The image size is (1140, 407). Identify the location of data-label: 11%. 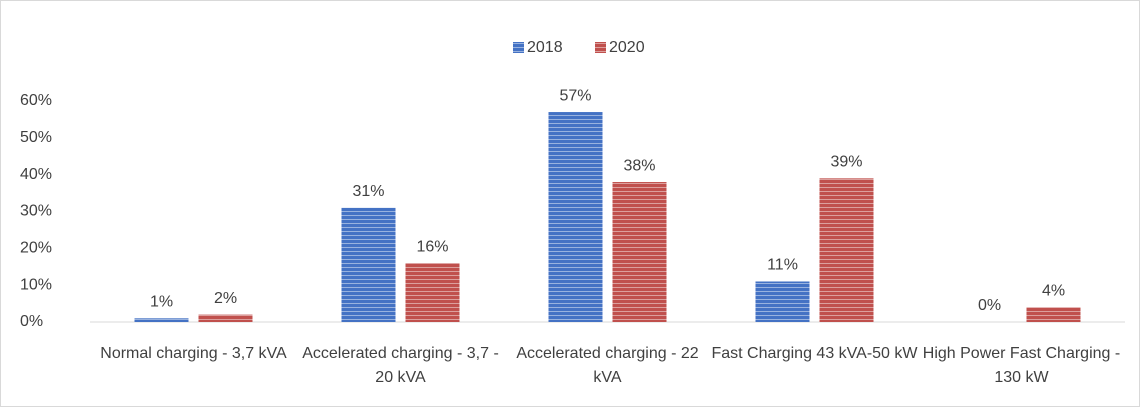
(782, 265).